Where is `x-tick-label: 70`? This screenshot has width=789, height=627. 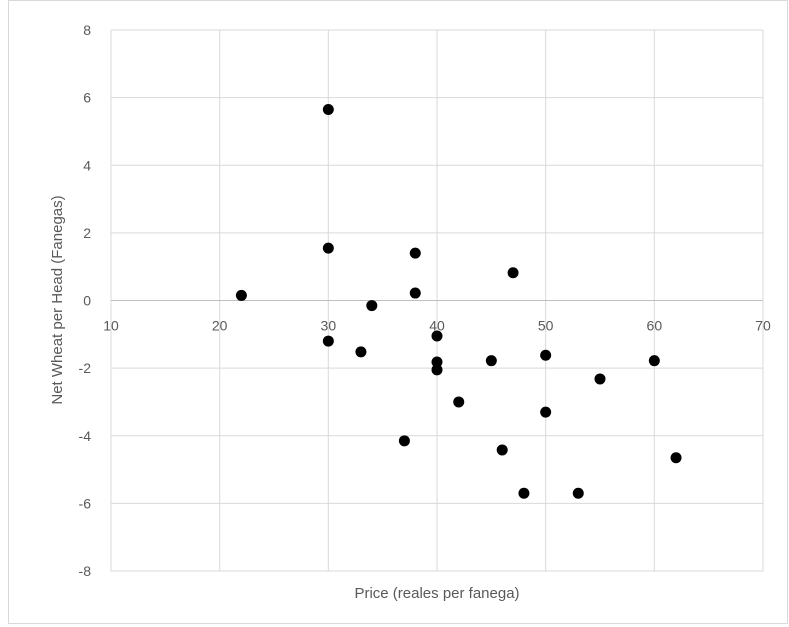 x-tick-label: 70 is located at coordinates (763, 326).